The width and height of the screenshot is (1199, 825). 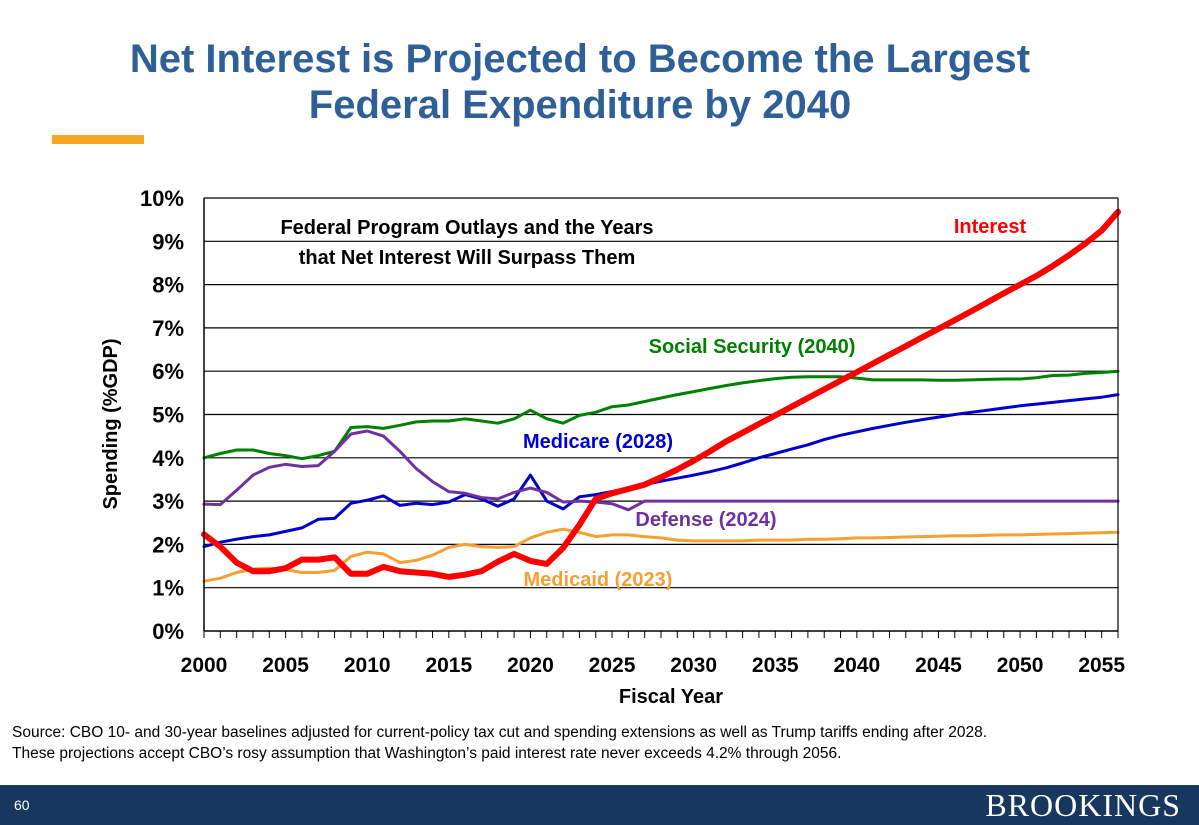 I want to click on y-tick-label: 3%, so click(x=168, y=501).